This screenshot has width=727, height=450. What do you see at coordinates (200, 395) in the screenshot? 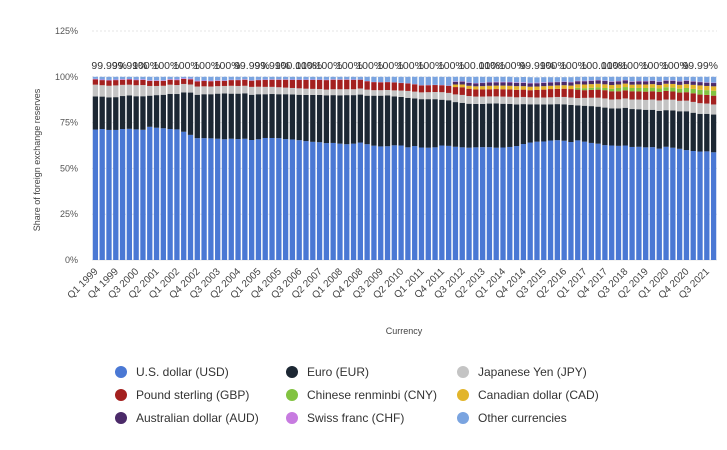
I see `legend-item: Pound sterling (GBP)` at bounding box center [200, 395].